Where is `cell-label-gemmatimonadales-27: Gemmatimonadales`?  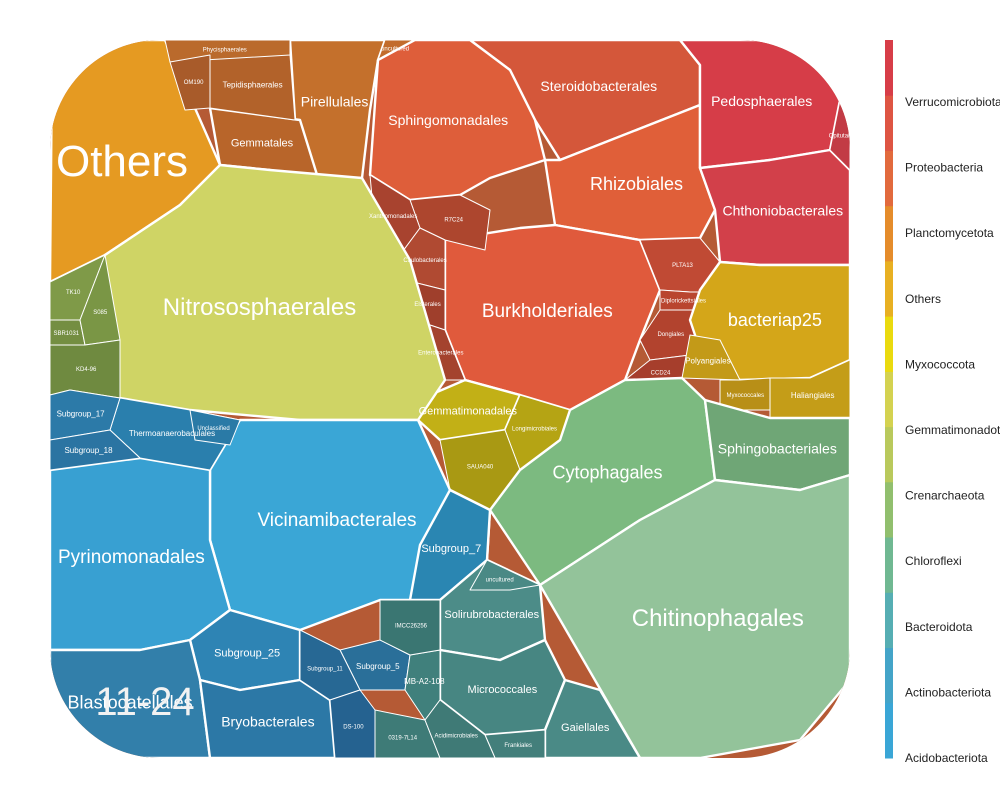 cell-label-gemmatimonadales-27: Gemmatimonadales is located at coordinates (468, 411).